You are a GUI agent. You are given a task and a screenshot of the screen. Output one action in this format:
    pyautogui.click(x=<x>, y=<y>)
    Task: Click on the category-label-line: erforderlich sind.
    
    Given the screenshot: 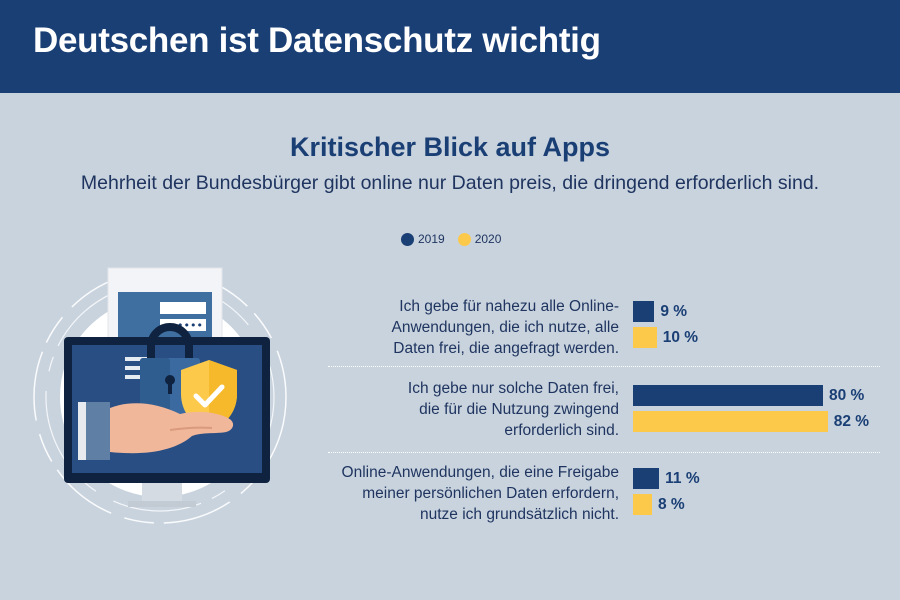 What is the action you would take?
    pyautogui.click(x=561, y=430)
    